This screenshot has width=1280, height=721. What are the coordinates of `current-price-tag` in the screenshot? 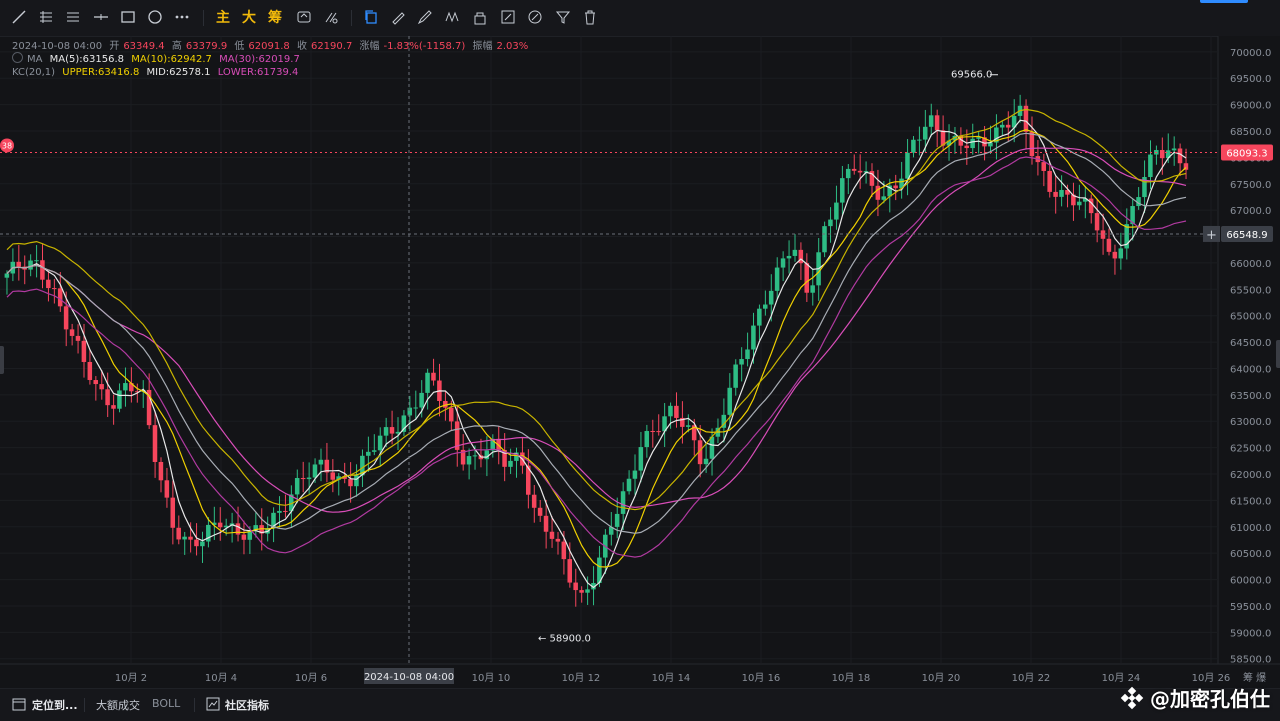 It's located at (1247, 152).